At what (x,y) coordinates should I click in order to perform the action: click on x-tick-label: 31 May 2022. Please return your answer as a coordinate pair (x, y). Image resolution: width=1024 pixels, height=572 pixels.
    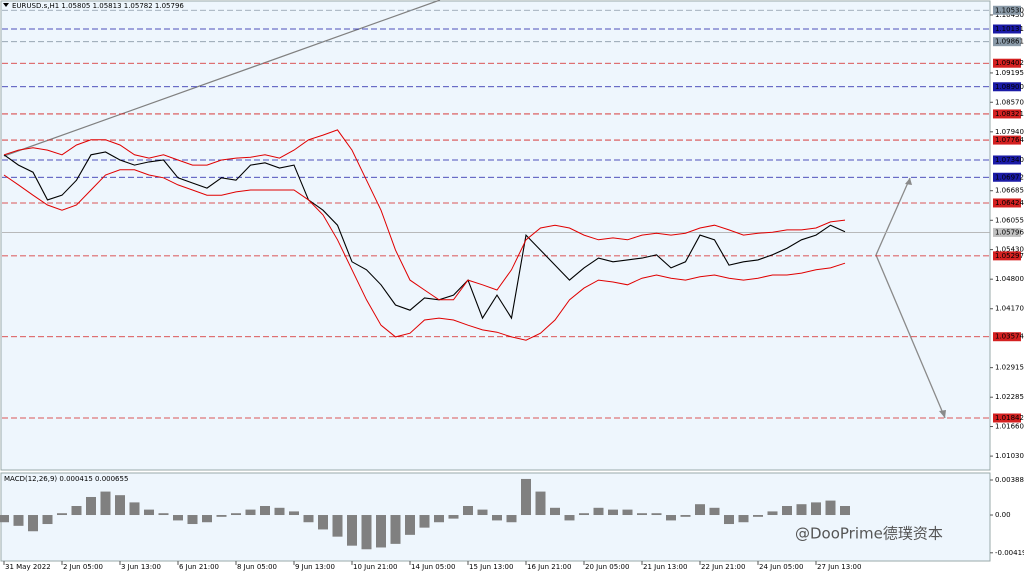
    Looking at the image, I should click on (28, 567).